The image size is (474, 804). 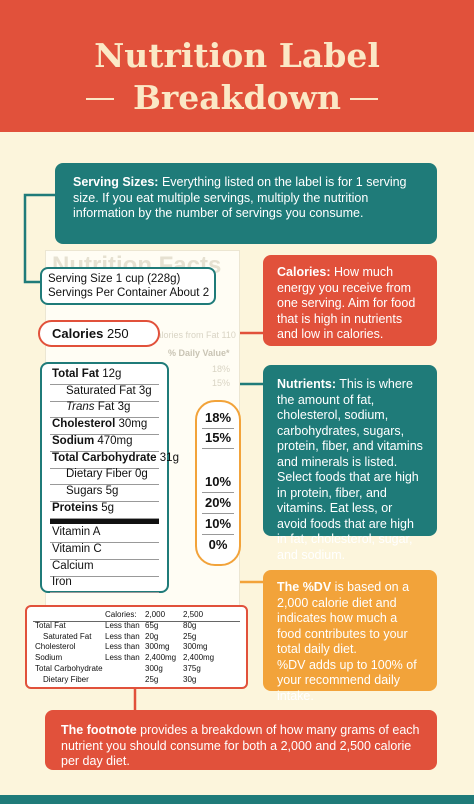 What do you see at coordinates (55, 647) in the screenshot?
I see `footnote-cell: Cholesterol` at bounding box center [55, 647].